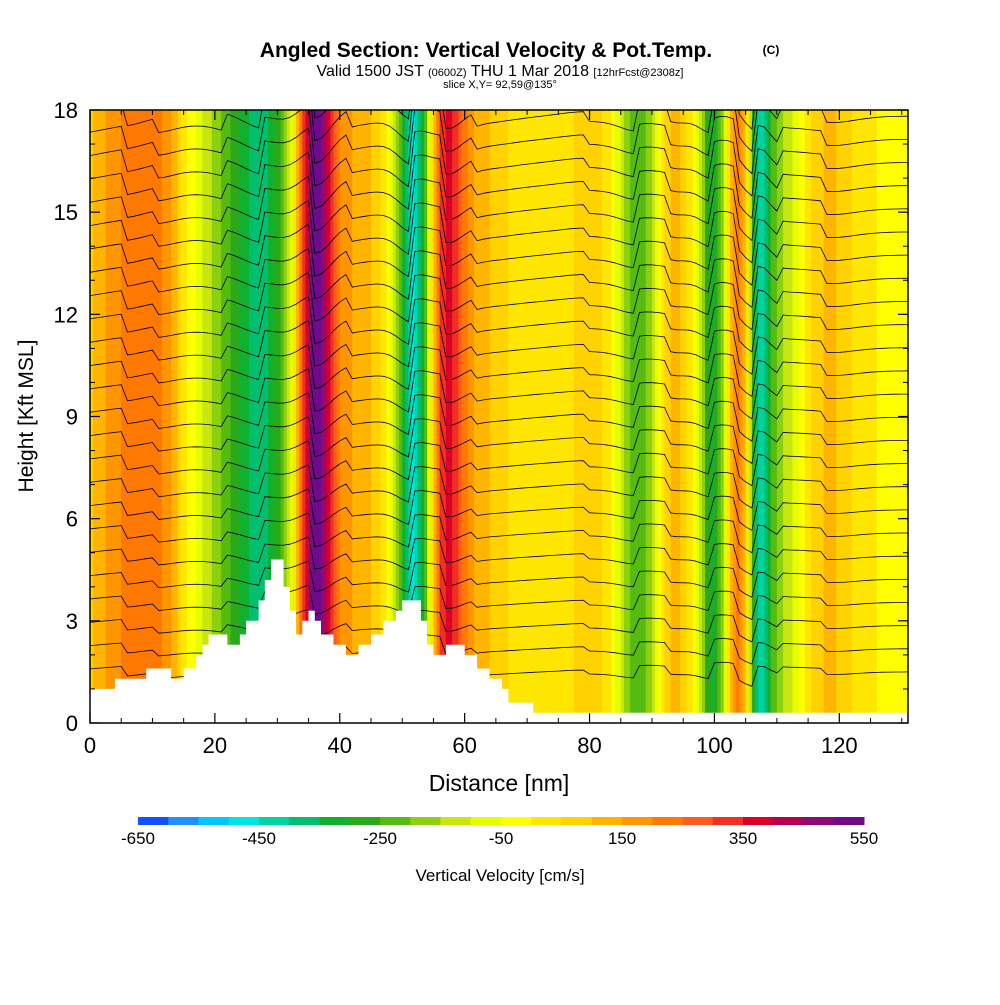  What do you see at coordinates (622, 838) in the screenshot?
I see `colorbar-tick-label: 150` at bounding box center [622, 838].